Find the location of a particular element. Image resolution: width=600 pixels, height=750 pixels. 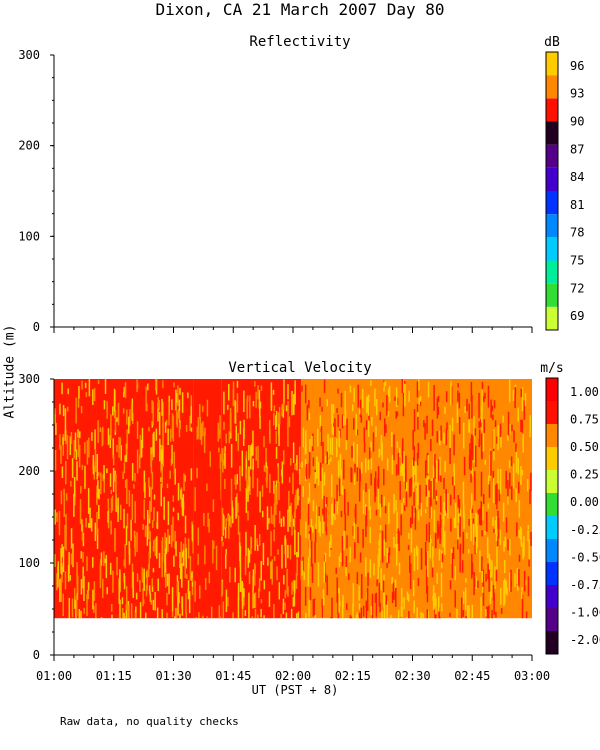

colorbar-tick-label: 0.25 is located at coordinates (584, 475).